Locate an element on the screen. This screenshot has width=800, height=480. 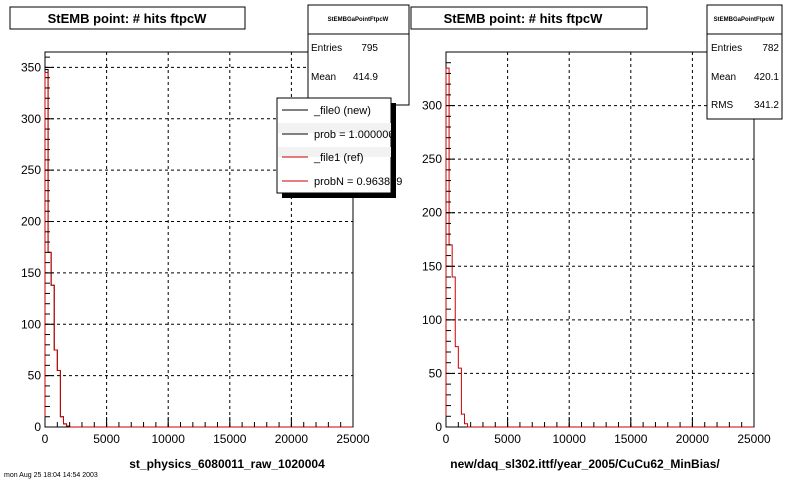
left-chart-title: StEMB point: # hits ftpcW is located at coordinates (128, 18).